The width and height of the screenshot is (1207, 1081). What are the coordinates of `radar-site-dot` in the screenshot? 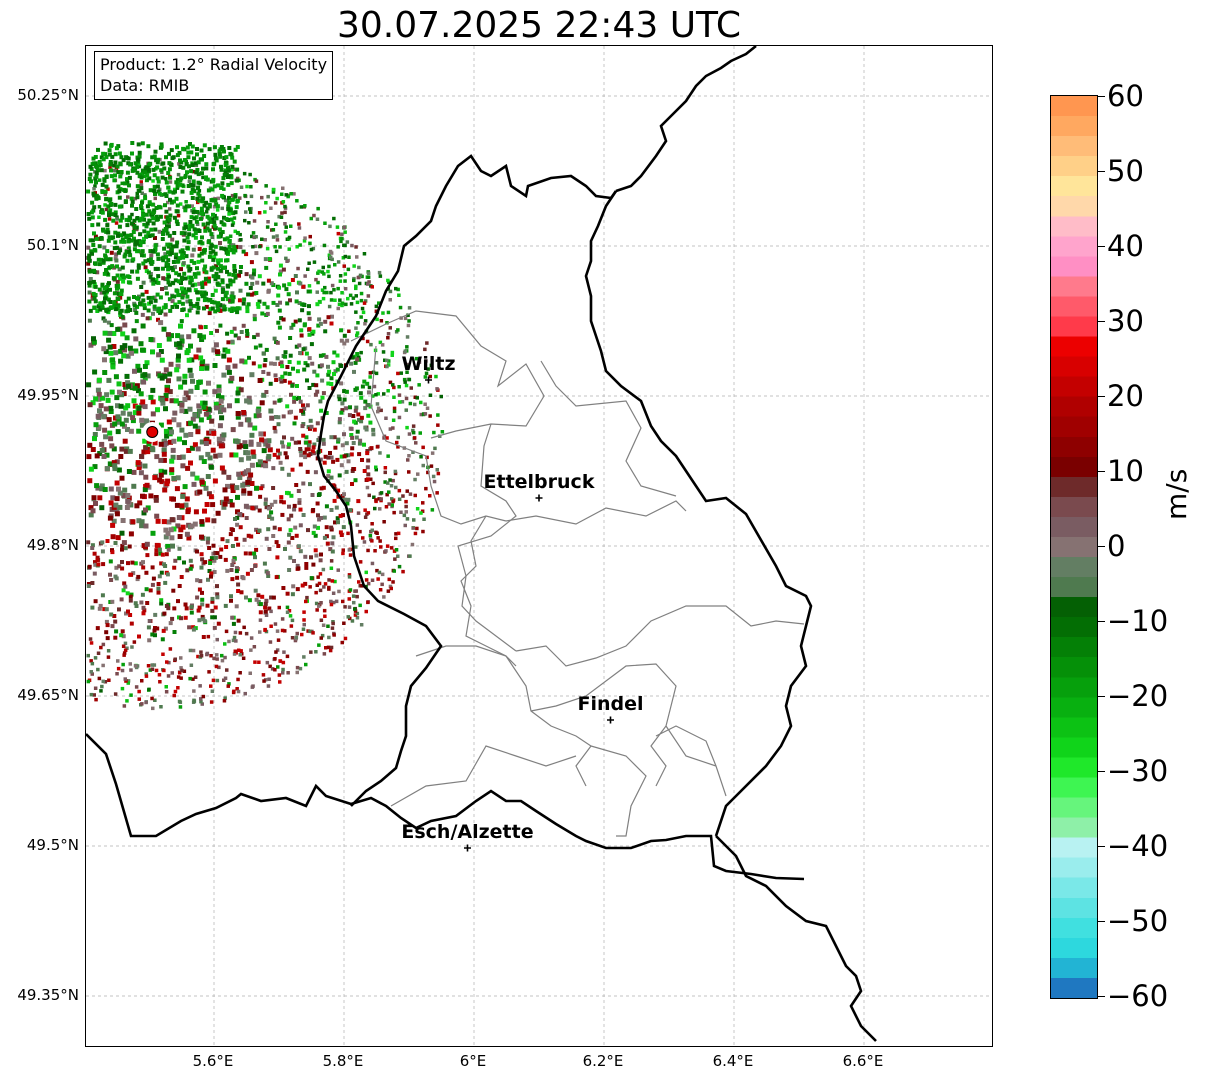 It's located at (152, 432).